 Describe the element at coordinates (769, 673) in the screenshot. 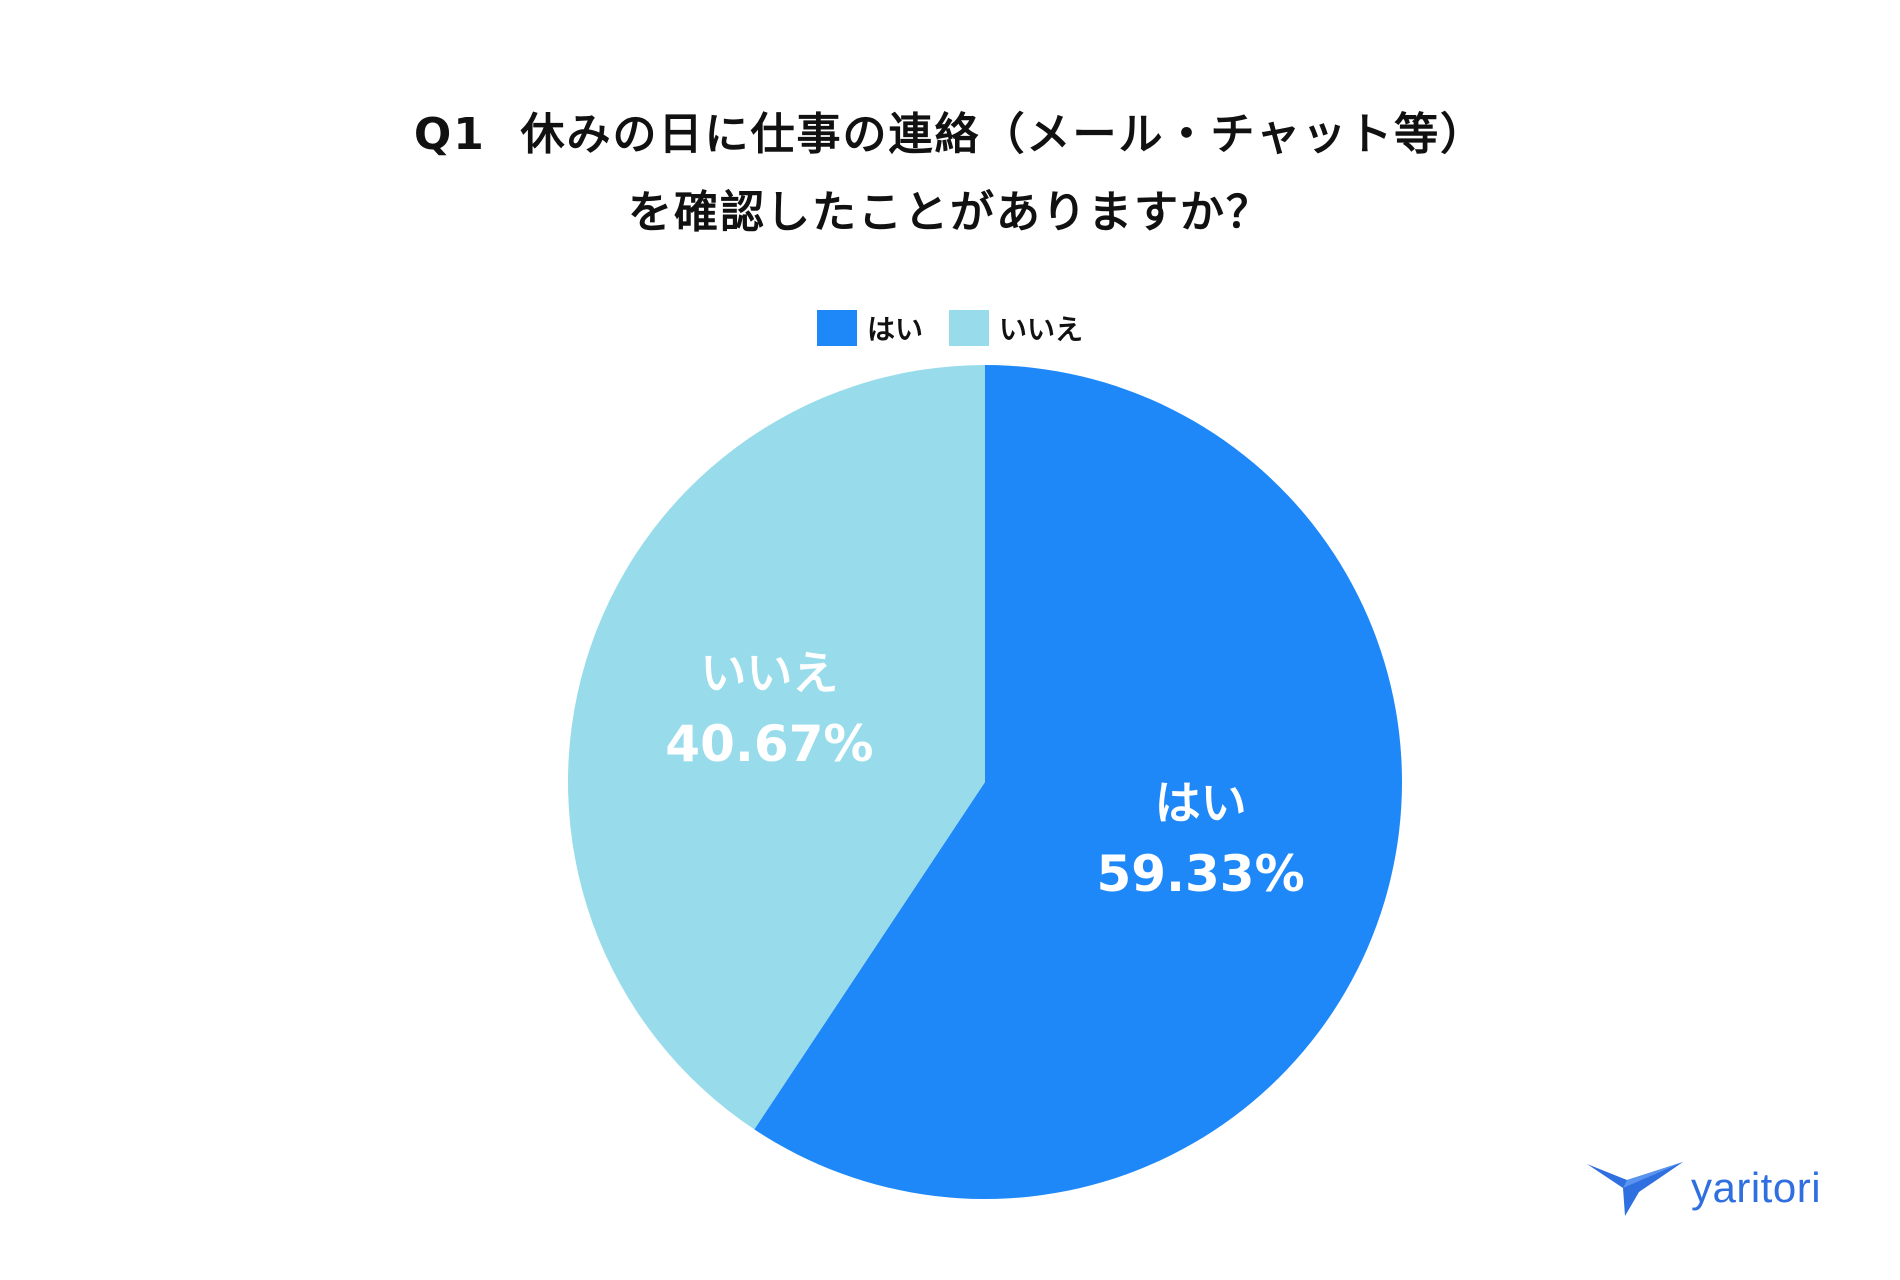

I see `slice-label-no: いいえ` at that location.